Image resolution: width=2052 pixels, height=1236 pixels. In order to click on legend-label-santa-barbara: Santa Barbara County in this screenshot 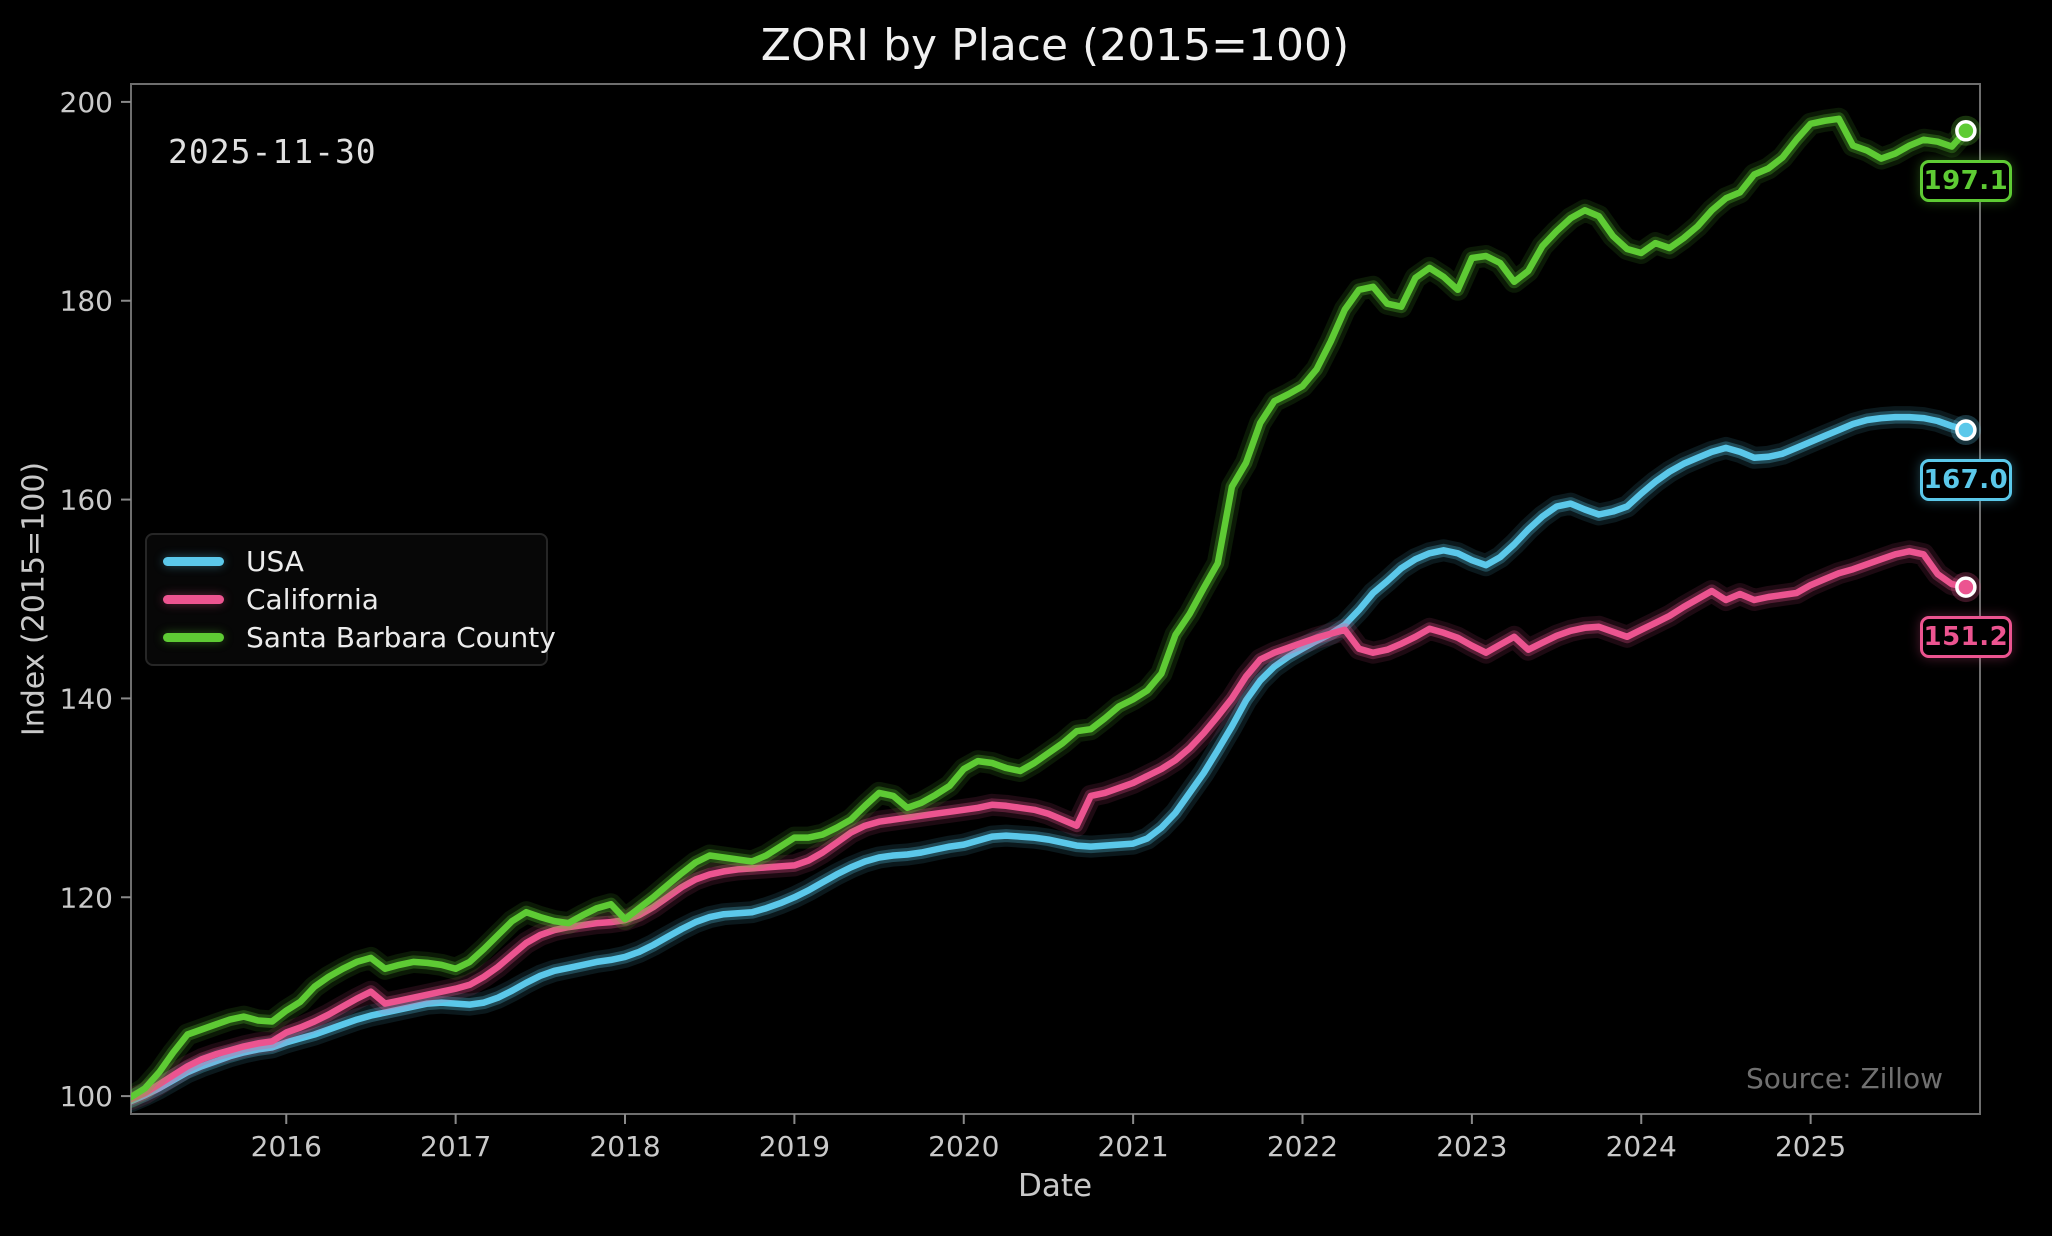, I will do `click(401, 637)`.